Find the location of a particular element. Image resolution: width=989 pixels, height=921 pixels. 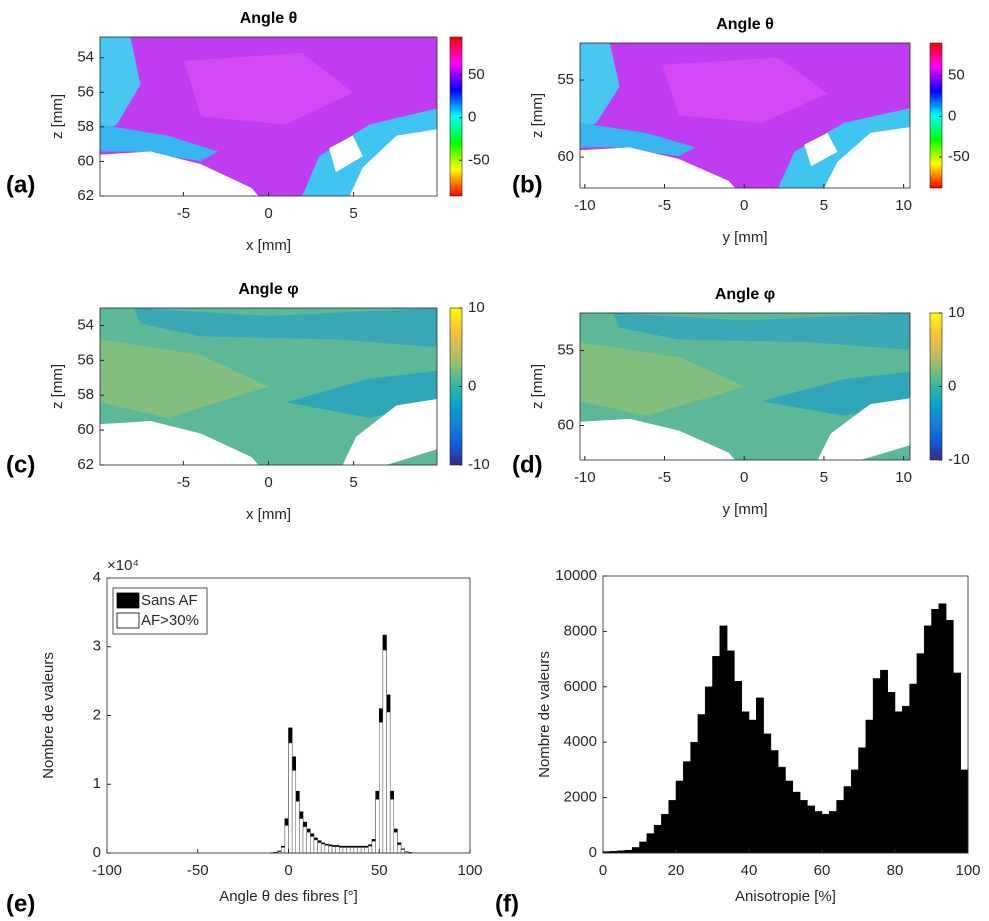

y-tick-label: 10000 is located at coordinates (576, 575).